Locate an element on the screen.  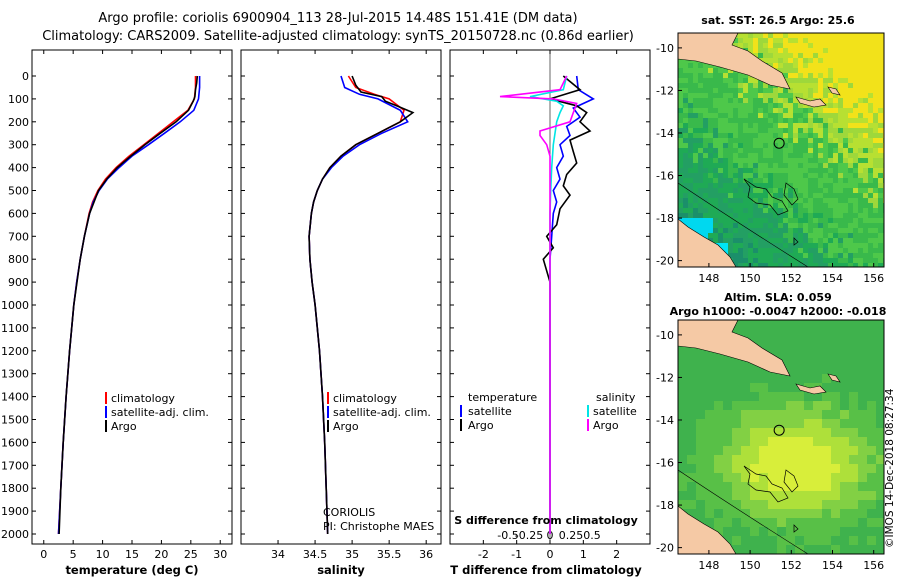
s-tick-label: -0.5 is located at coordinates (507, 535).